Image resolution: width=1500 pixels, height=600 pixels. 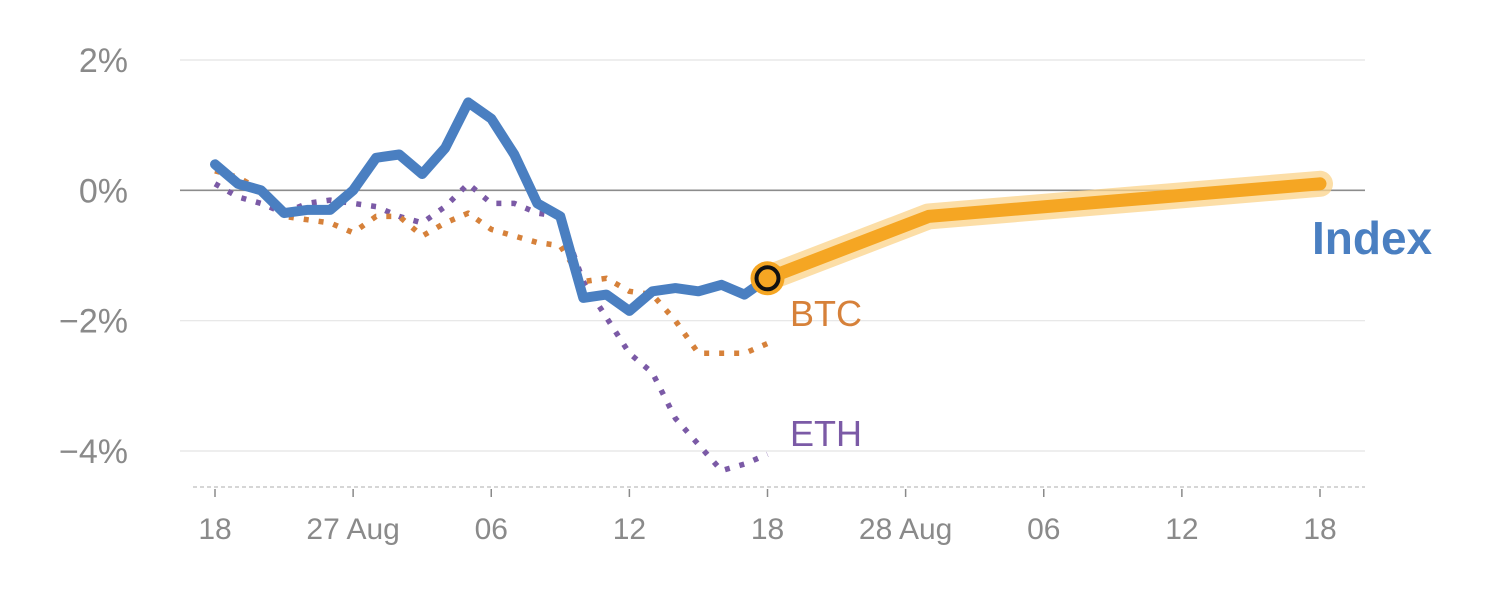 I want to click on marker-inner-ring, so click(x=767, y=278).